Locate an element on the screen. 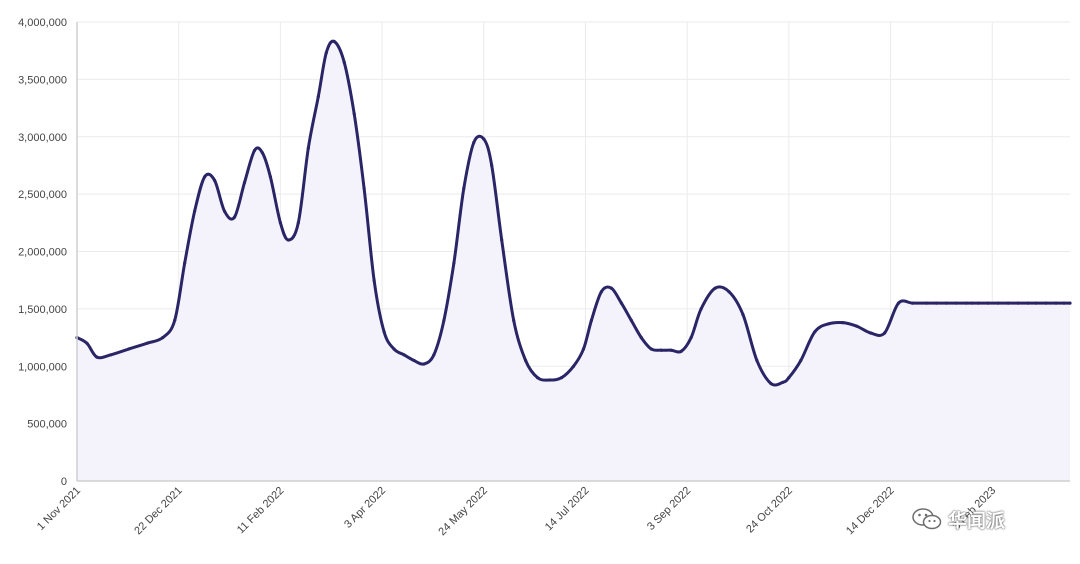 The image size is (1080, 564). y-tick-label: 3,000,000 is located at coordinates (42, 138).